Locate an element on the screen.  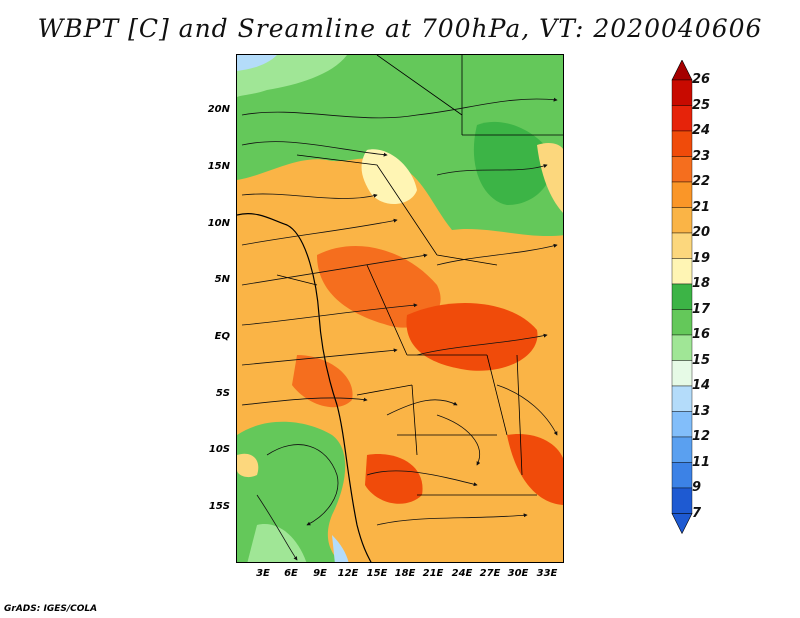
lat-label: 20N is located at coordinates (218, 109).